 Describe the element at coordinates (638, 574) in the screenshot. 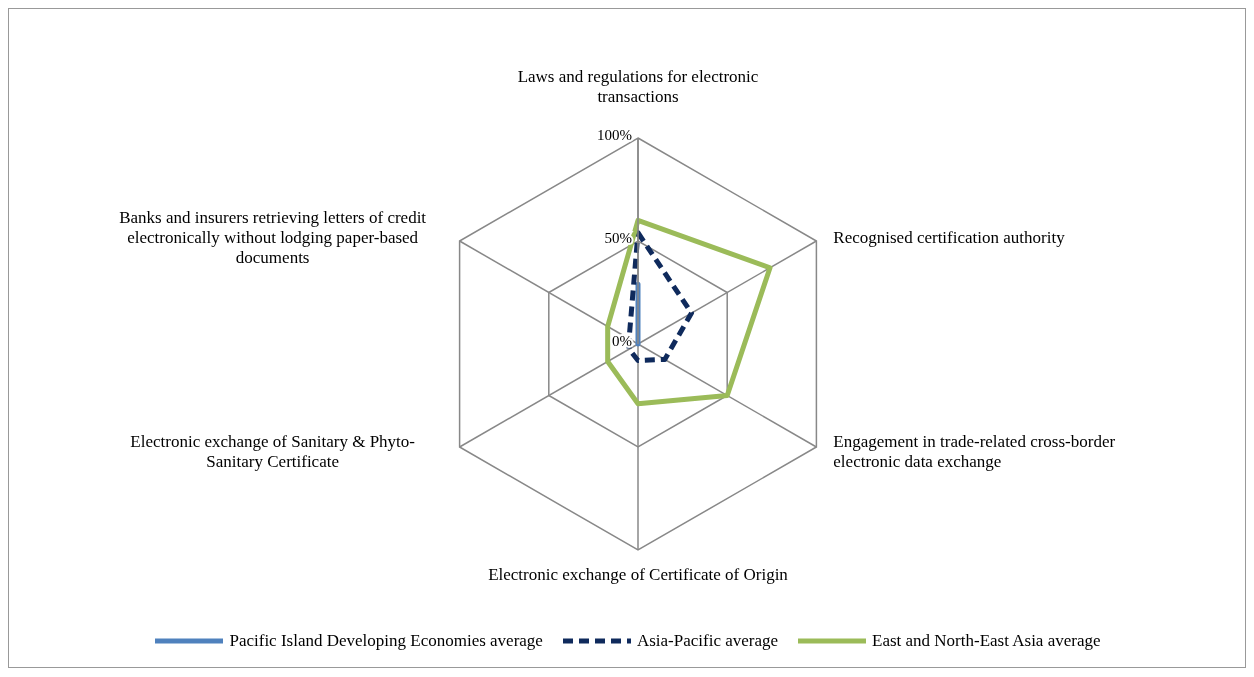

I see `spoke-label: Electronic exchange of Certificate of Origin` at that location.